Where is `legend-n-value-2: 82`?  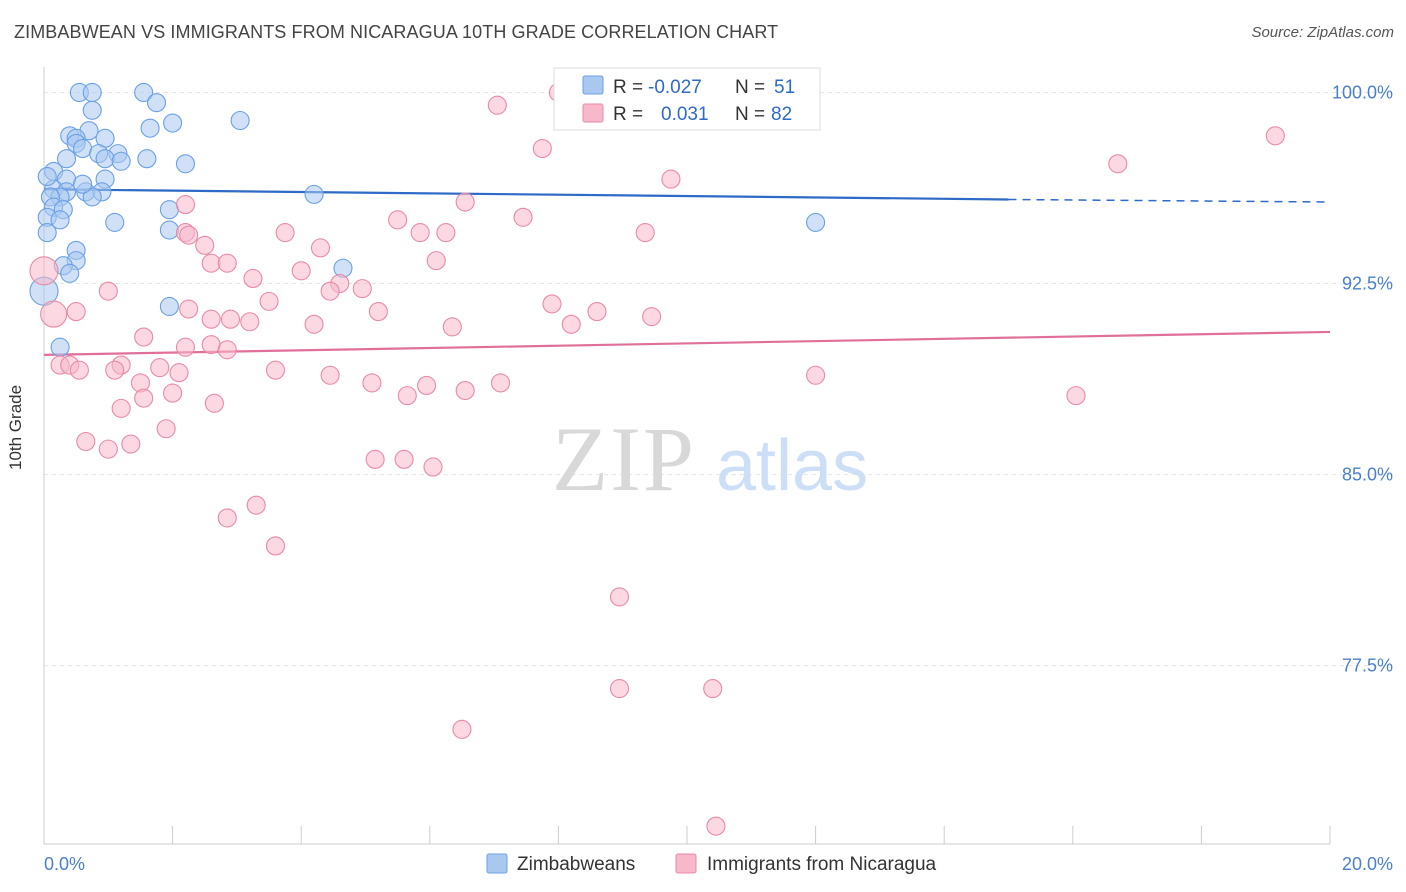 legend-n-value-2: 82 is located at coordinates (781, 114).